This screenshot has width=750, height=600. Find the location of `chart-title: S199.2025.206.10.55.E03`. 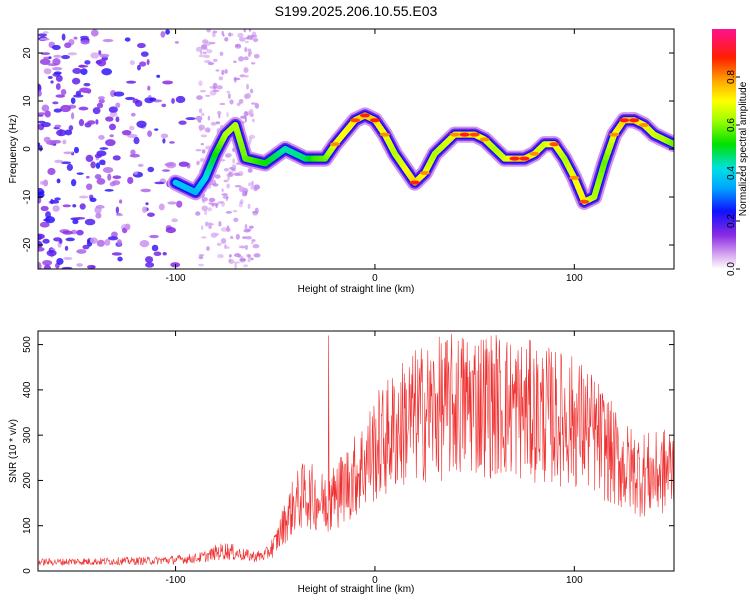

chart-title: S199.2025.206.10.55.E03 is located at coordinates (356, 11).